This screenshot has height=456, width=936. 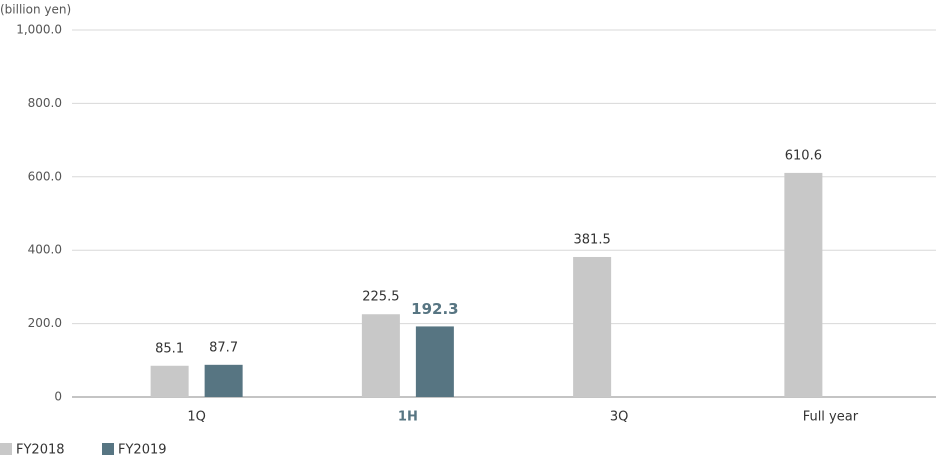 I want to click on x-tick-label: Full year, so click(x=831, y=417).